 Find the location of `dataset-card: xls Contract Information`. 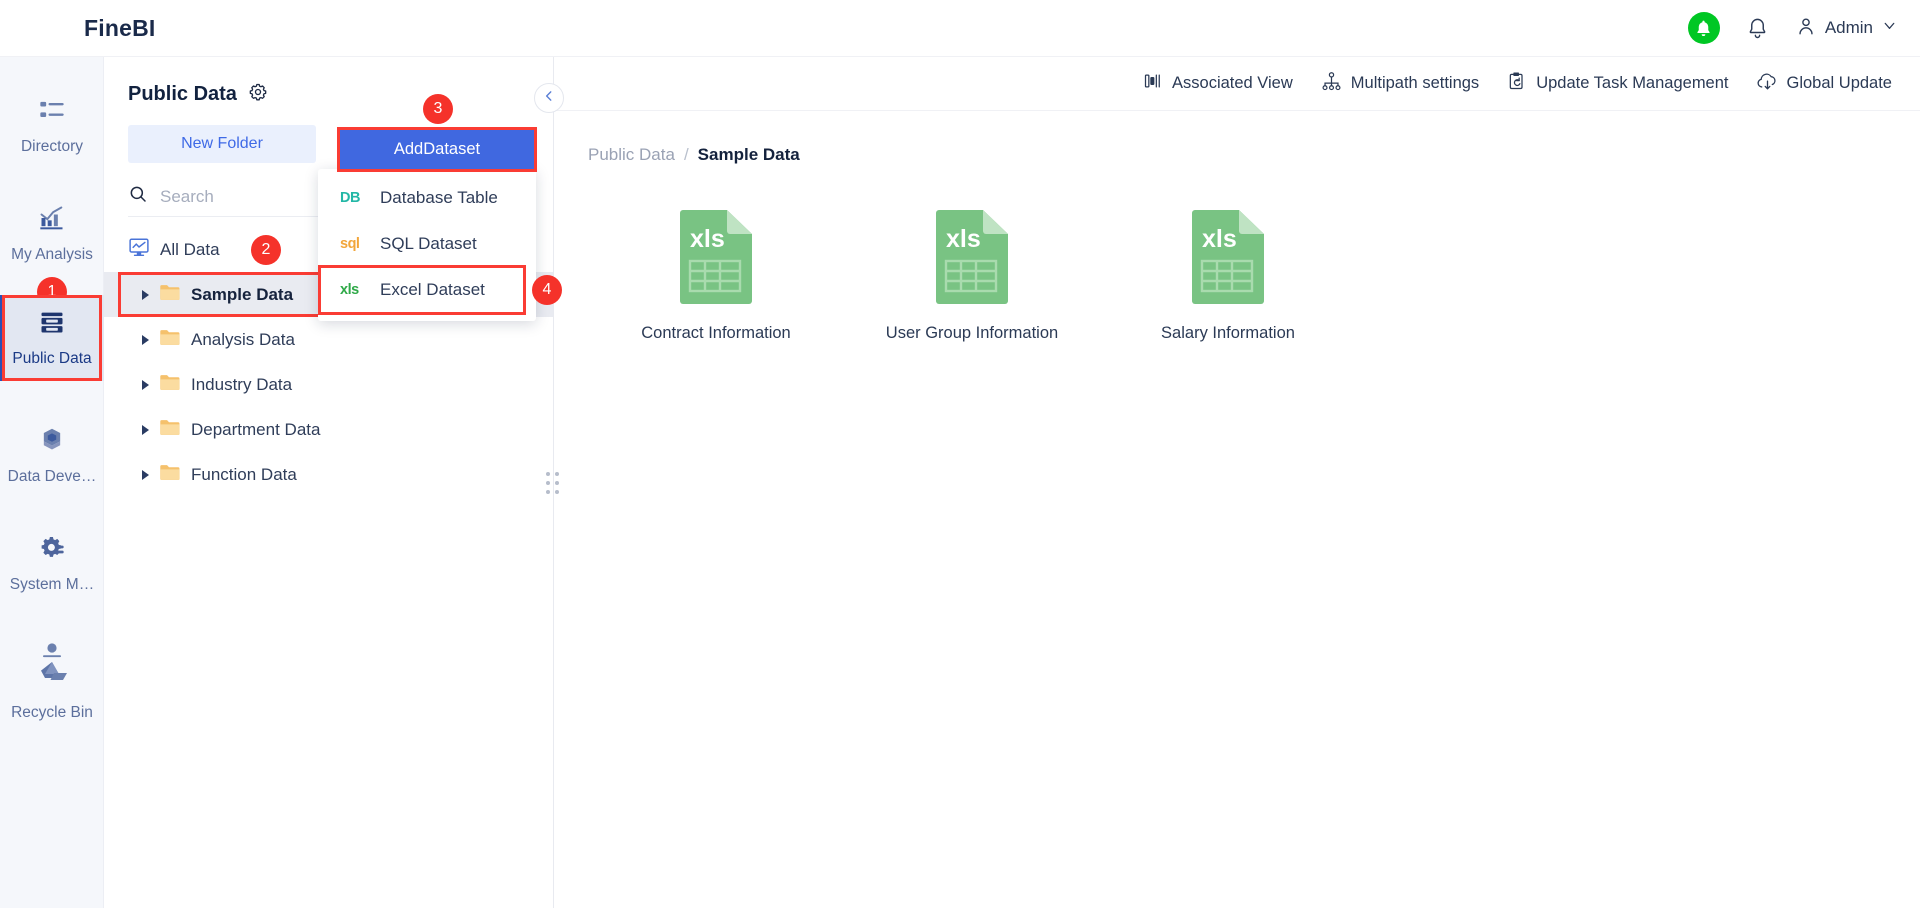

dataset-card: xls Contract Information is located at coordinates (716, 272).